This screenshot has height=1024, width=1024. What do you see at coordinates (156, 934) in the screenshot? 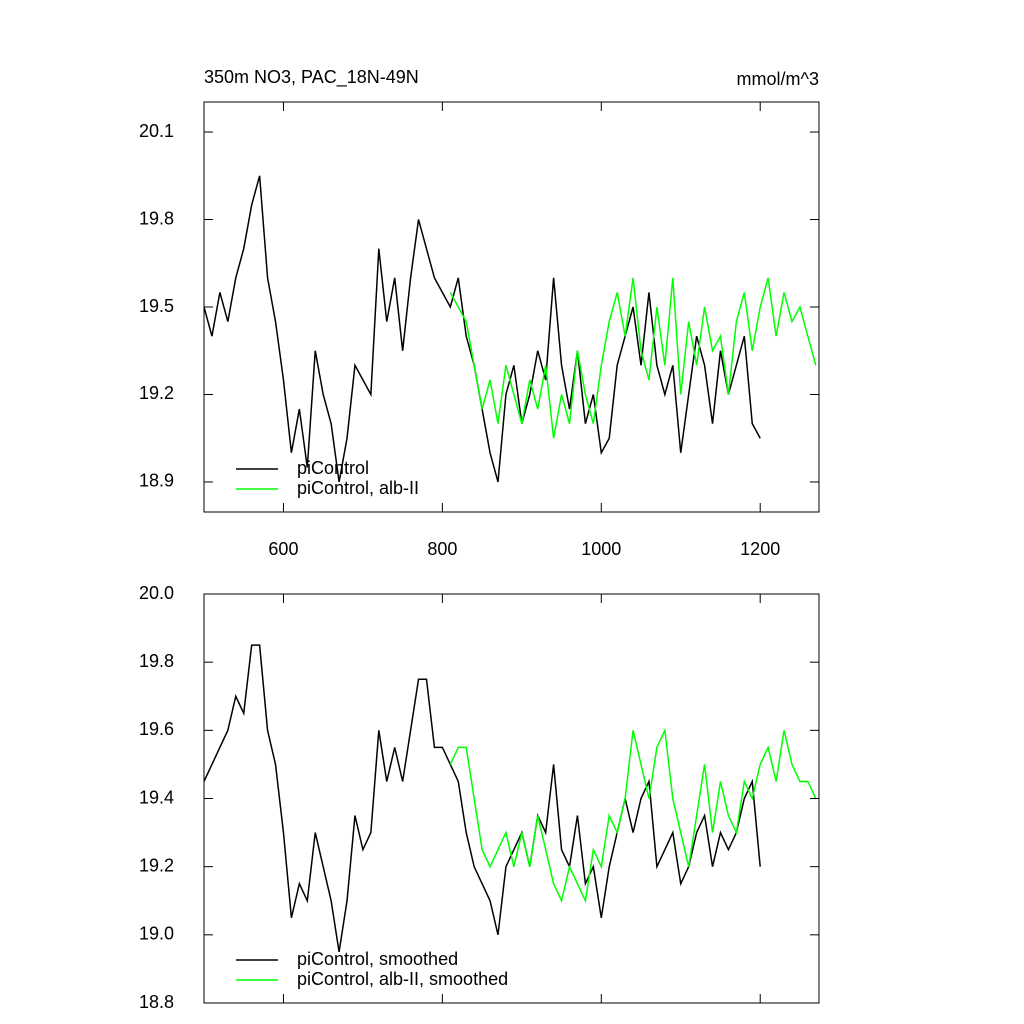
I see `y-tick-label: 19.0` at bounding box center [156, 934].